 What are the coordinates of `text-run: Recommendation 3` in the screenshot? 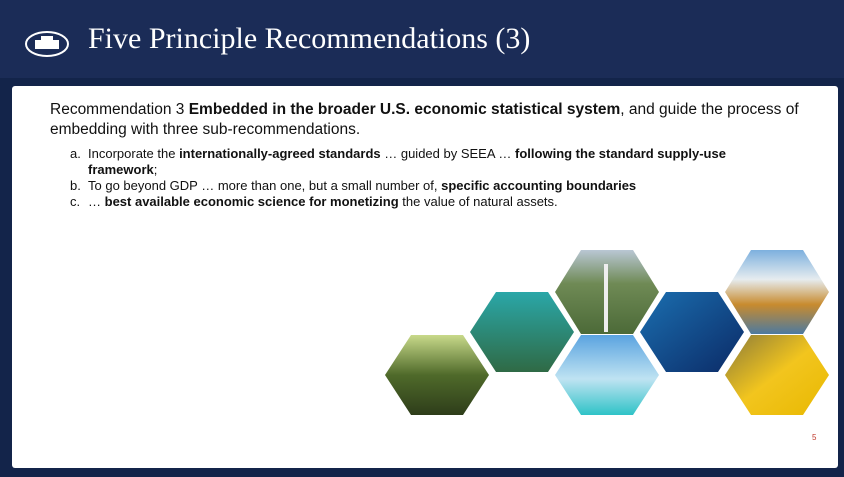 It's located at (119, 109).